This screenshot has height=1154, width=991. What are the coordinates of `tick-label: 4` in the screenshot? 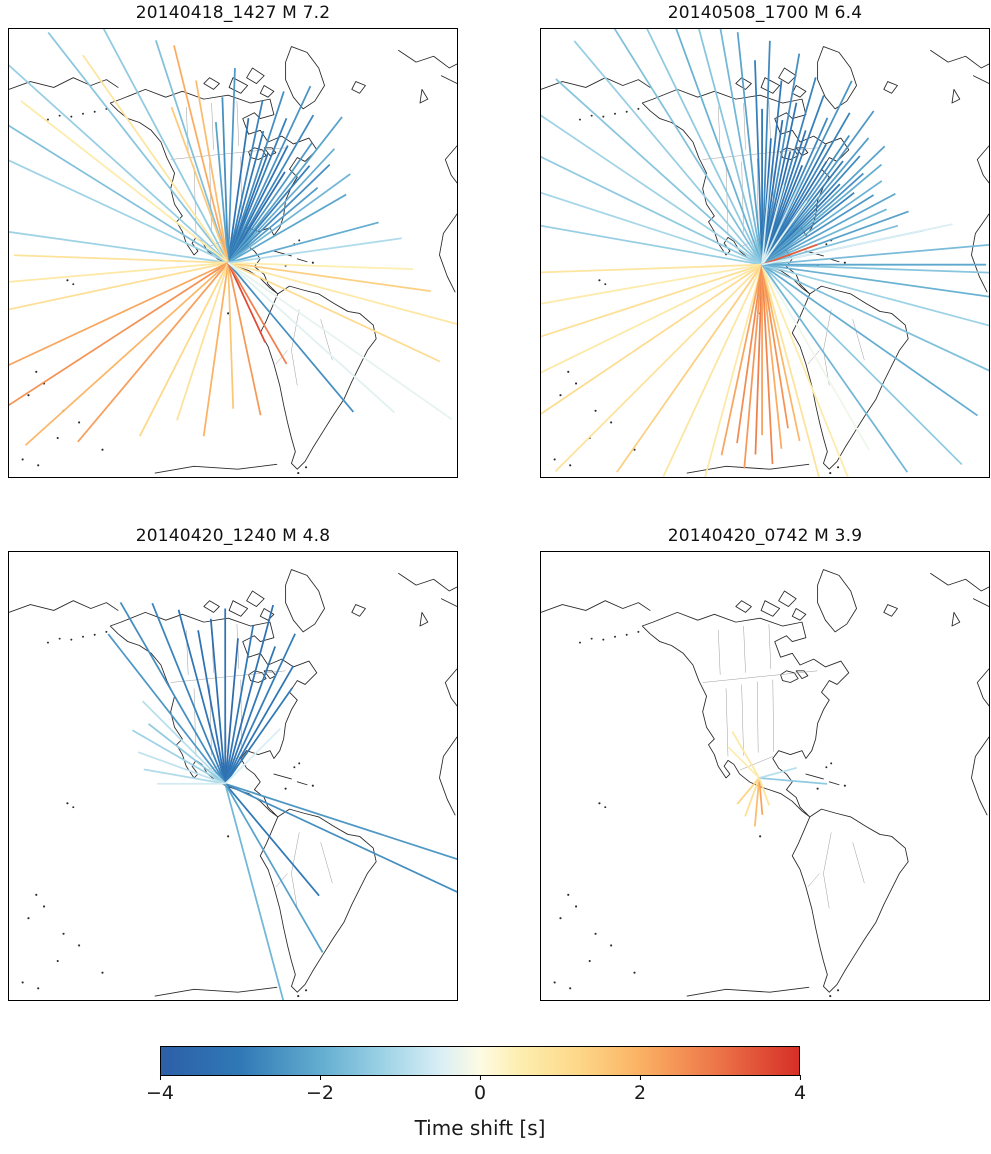 It's located at (800, 1093).